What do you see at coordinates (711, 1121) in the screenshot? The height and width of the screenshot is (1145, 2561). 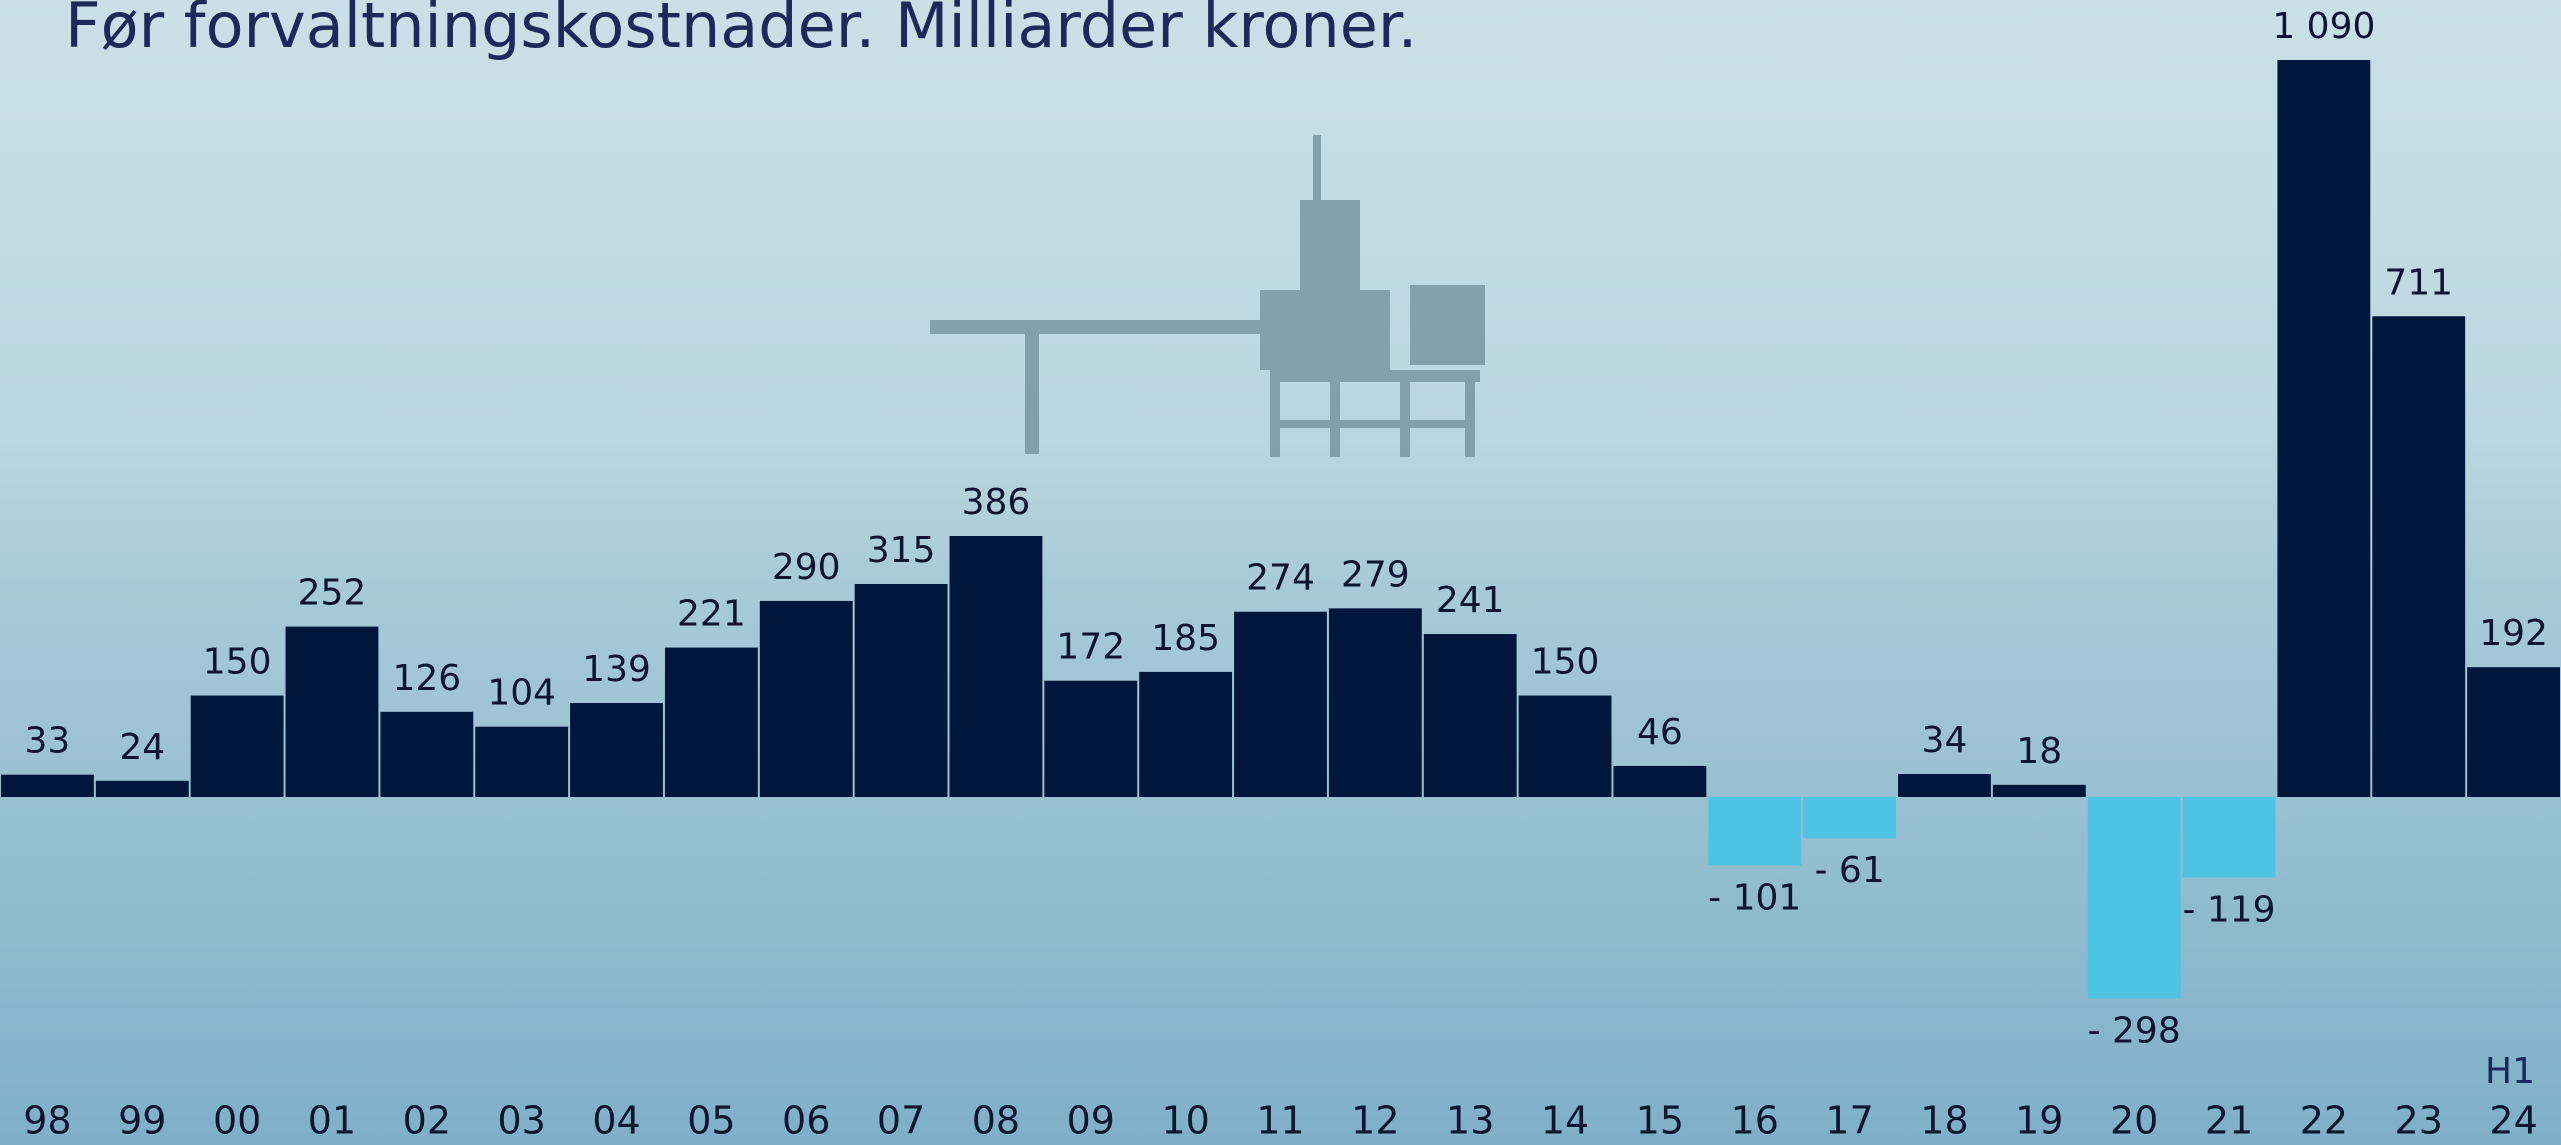 I see `x-tick-label: 05` at bounding box center [711, 1121].